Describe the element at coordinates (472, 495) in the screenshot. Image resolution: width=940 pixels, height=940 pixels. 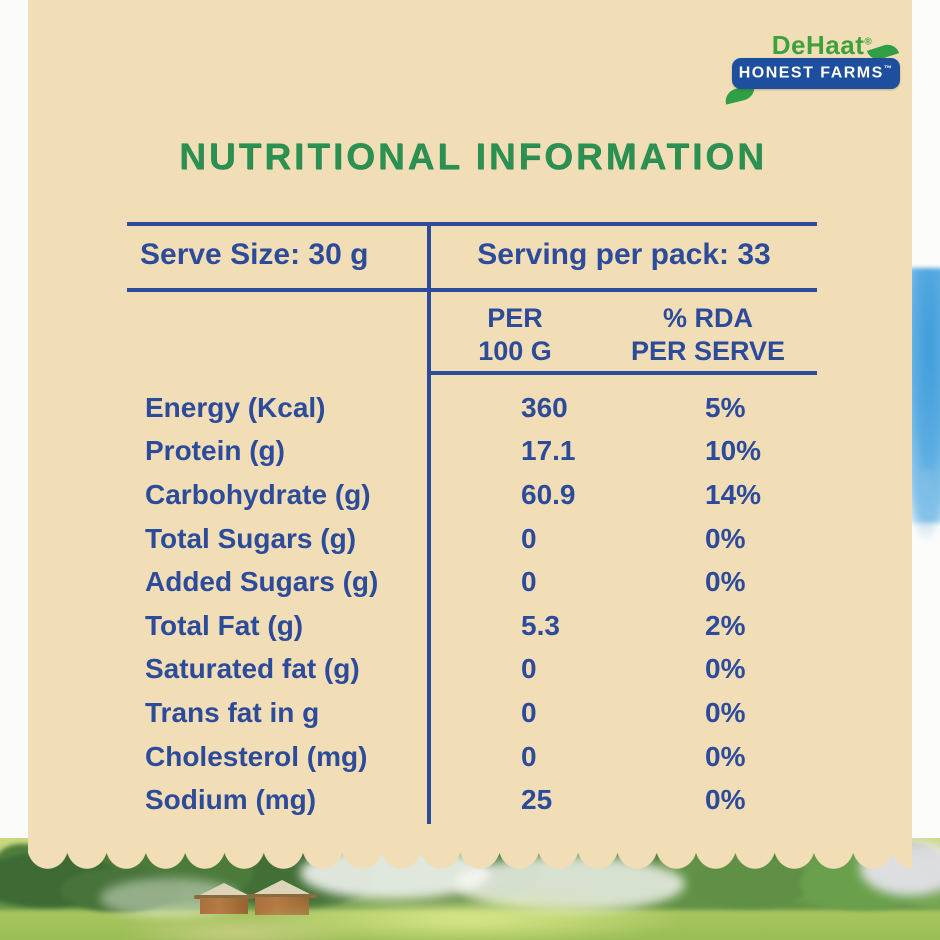
I see `table-row: Carbohydrate (g) 60.9 14%` at that location.